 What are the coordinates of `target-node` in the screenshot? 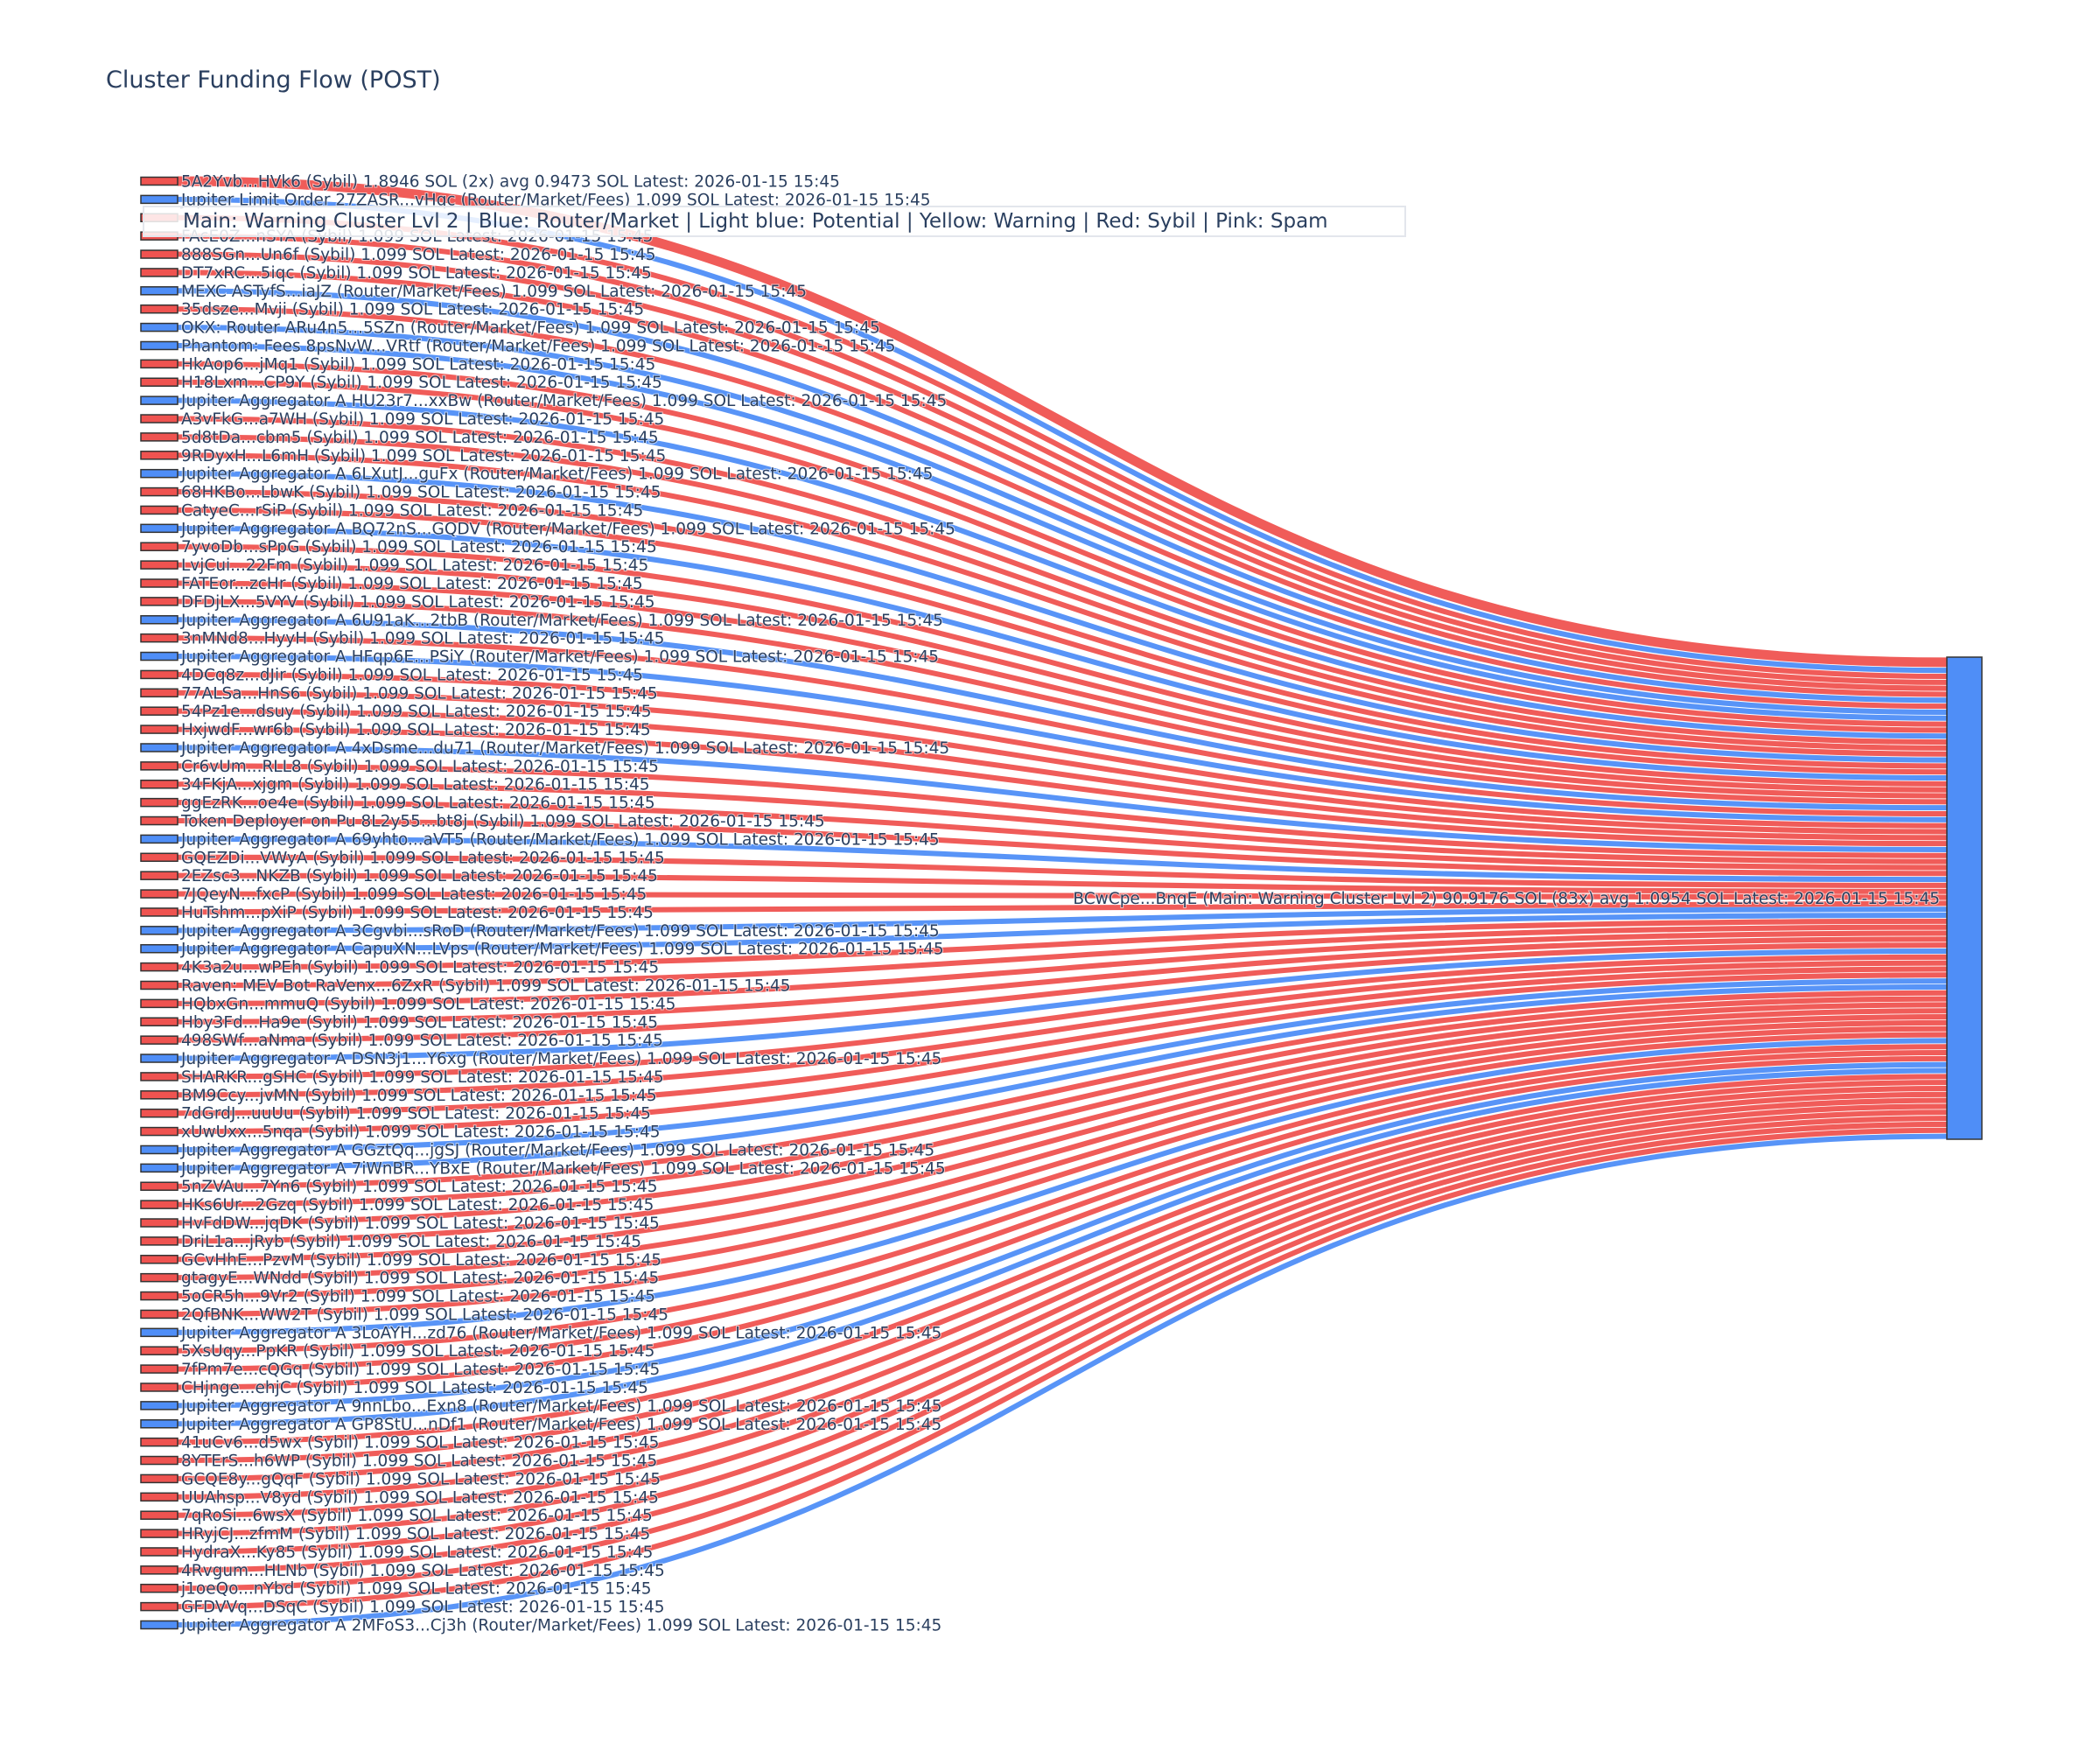 It's located at (1964, 898).